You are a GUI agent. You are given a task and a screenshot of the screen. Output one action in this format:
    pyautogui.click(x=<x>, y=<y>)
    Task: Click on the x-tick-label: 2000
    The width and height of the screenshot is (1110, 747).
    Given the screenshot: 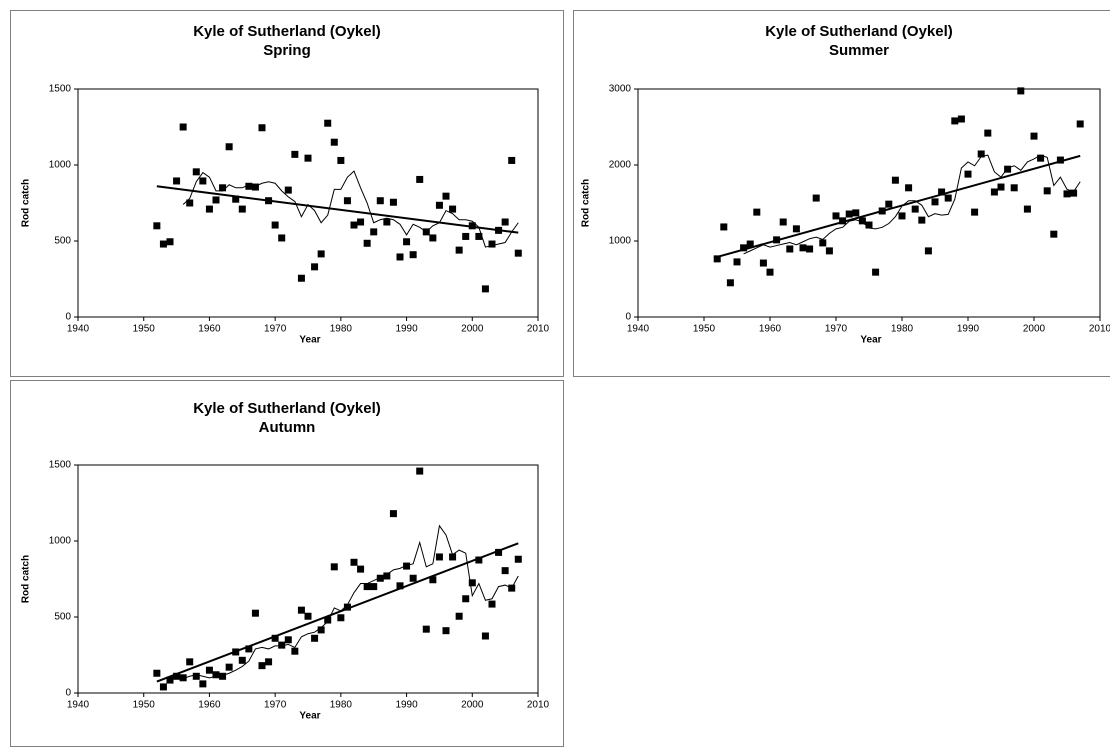 What is the action you would take?
    pyautogui.click(x=1034, y=329)
    